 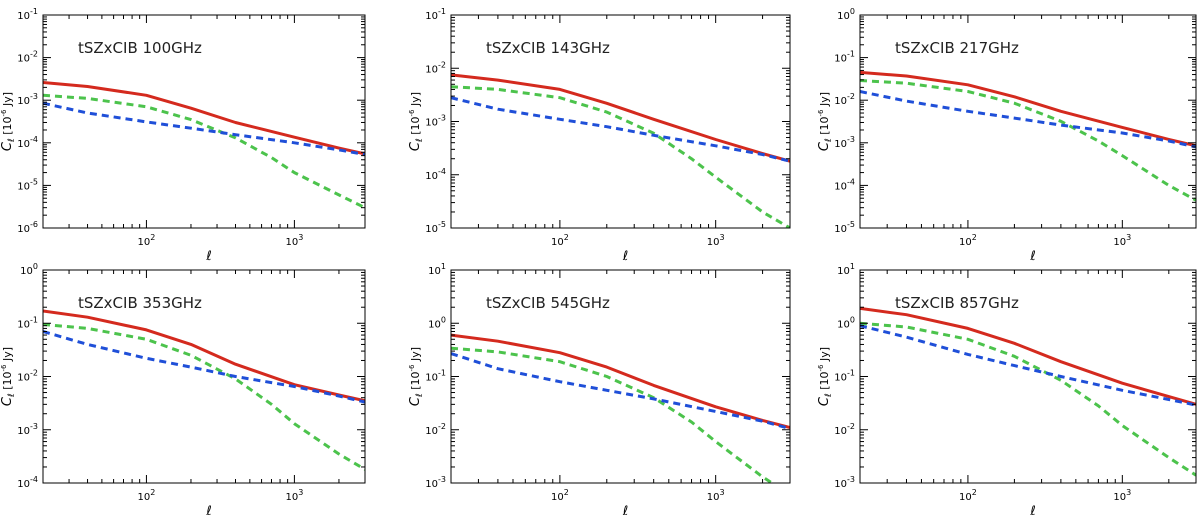 What do you see at coordinates (548, 48) in the screenshot?
I see `panel-title: tSZxCIB 143GHz` at bounding box center [548, 48].